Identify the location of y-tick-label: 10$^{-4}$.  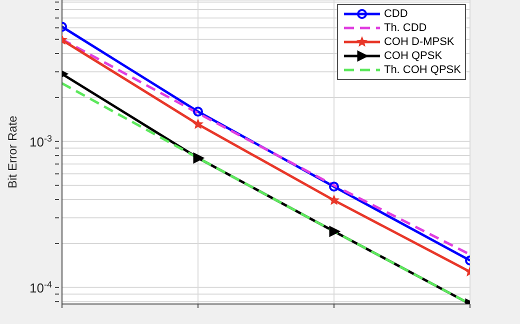
(41, 287).